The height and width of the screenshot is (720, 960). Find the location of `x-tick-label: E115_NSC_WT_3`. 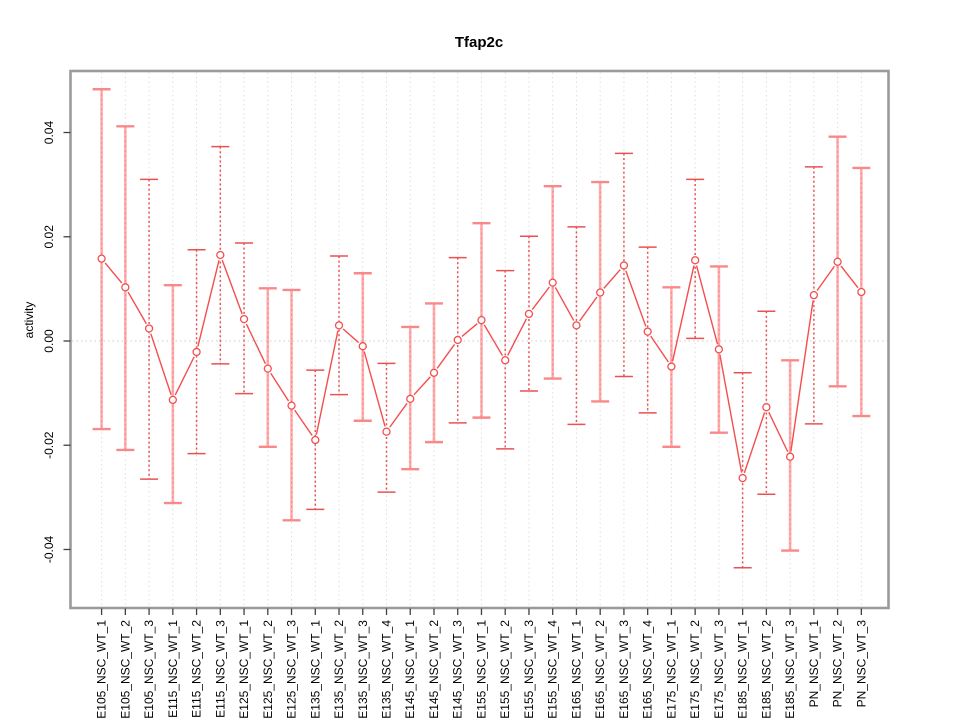

x-tick-label: E115_NSC_WT_3 is located at coordinates (220, 669).